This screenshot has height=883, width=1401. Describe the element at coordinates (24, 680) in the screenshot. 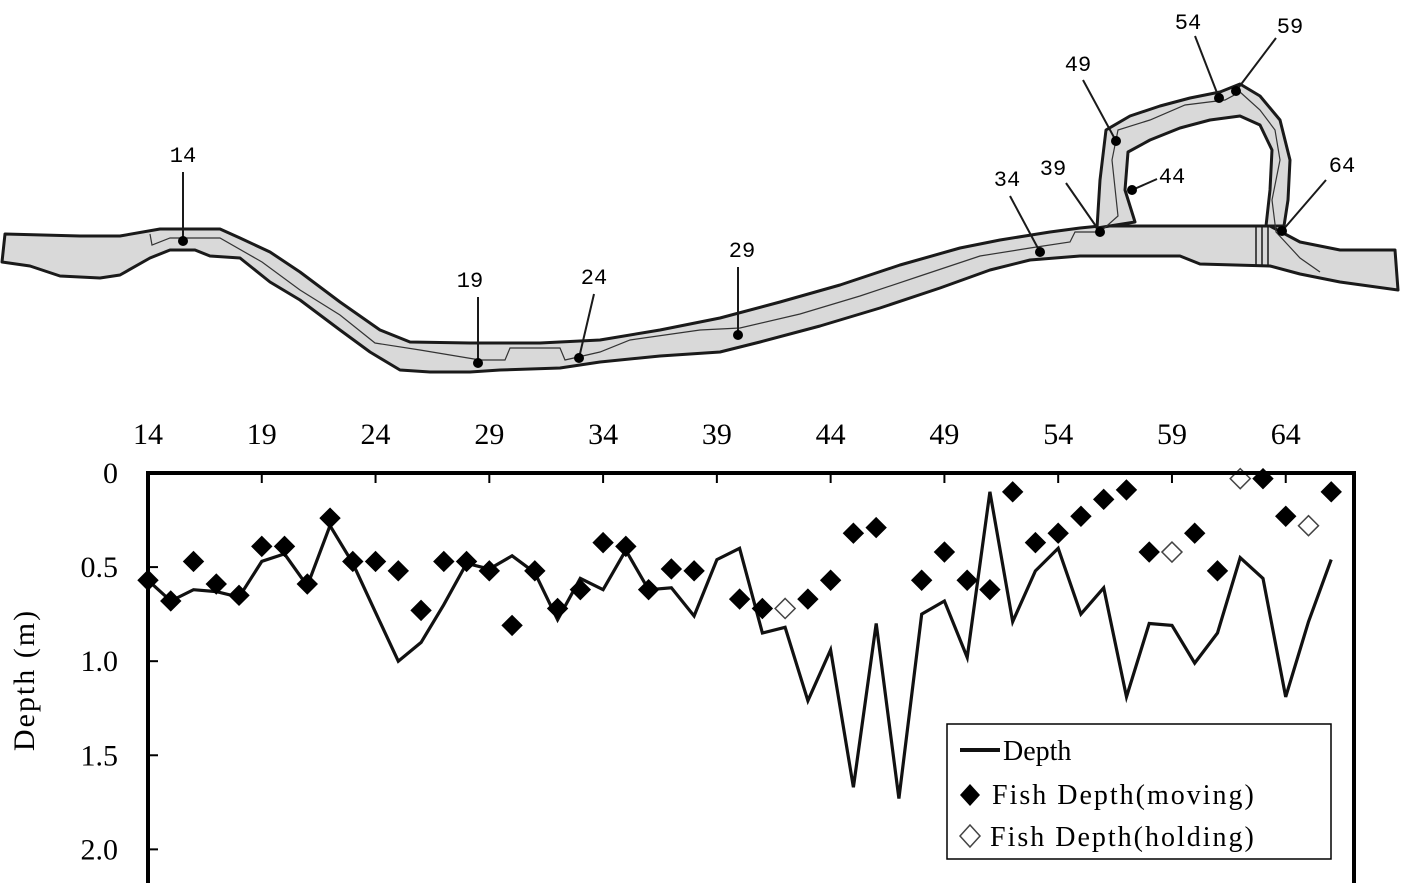

I see `y-axis-title: Depth (m)` at that location.